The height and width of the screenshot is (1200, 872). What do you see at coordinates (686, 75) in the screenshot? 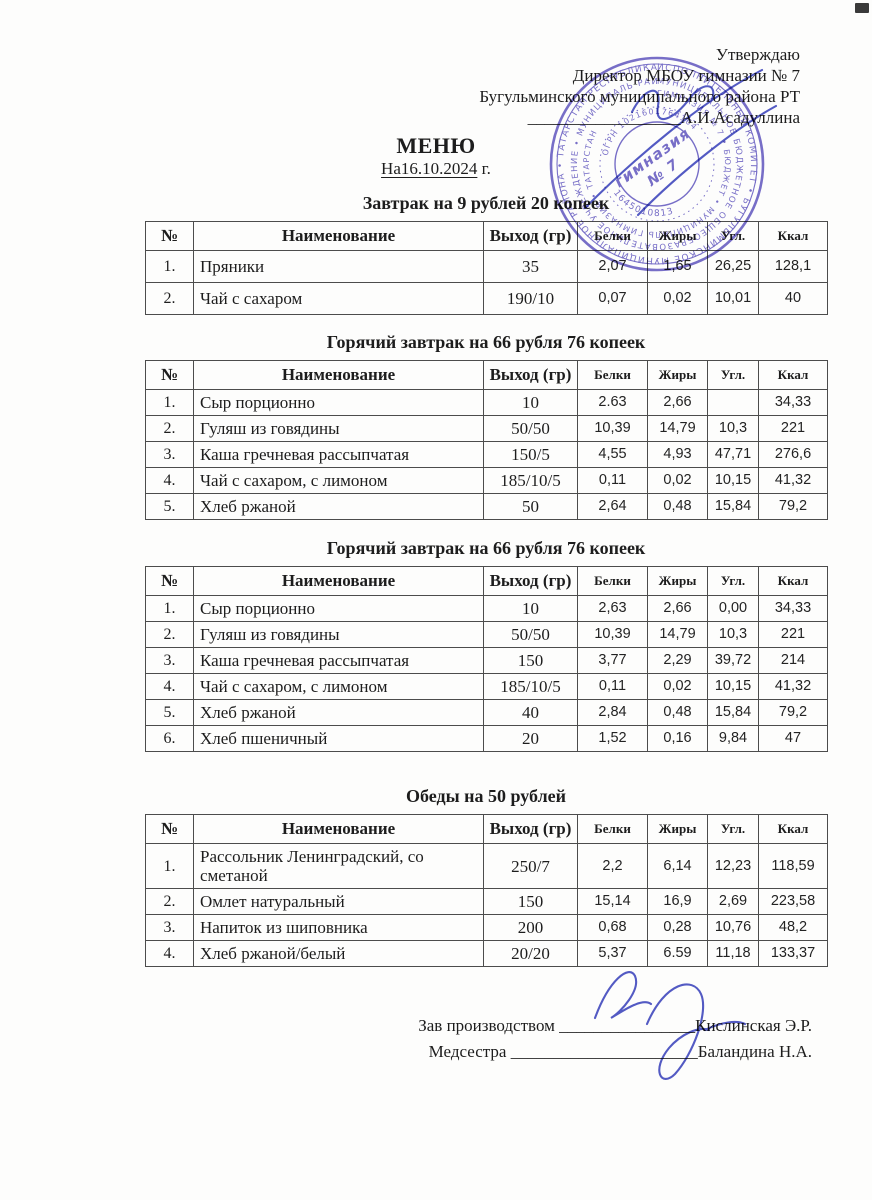
I see `approval-line-2: Директор МБОУ гимназии № 7` at bounding box center [686, 75].